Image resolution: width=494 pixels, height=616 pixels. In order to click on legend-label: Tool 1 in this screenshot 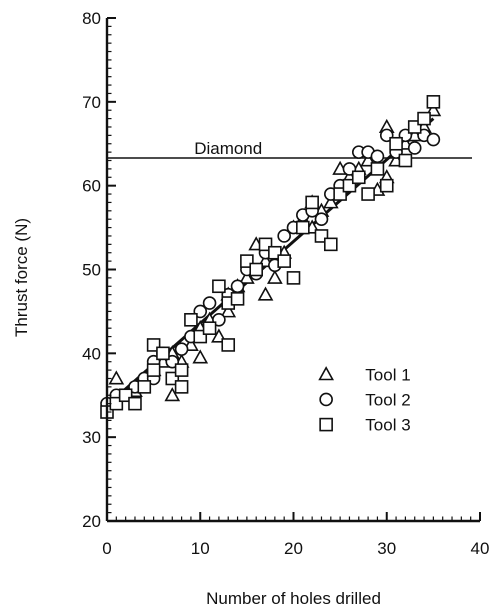, I will do `click(387, 374)`.